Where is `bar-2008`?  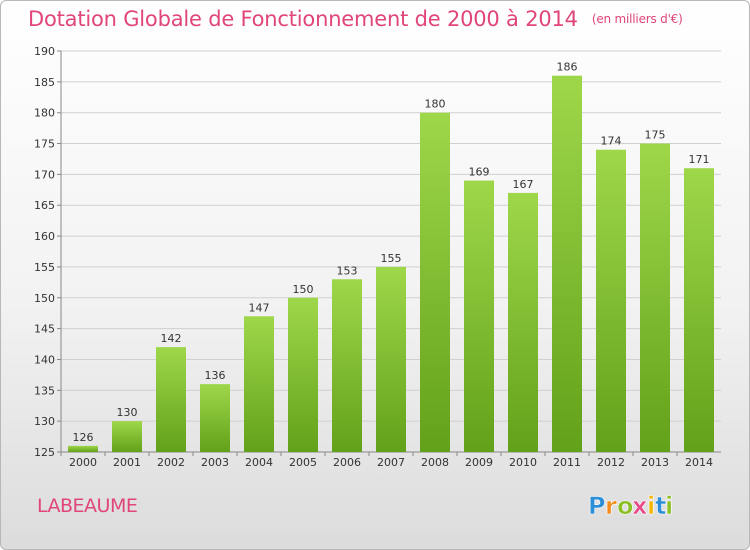
bar-2008 is located at coordinates (435, 282).